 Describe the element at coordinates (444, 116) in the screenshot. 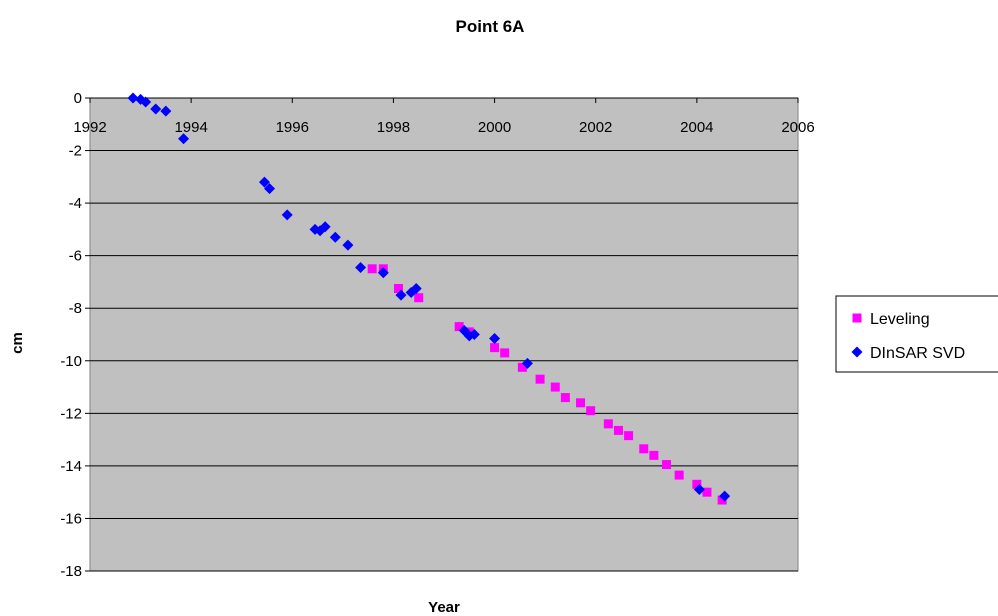

I see `x-axis-ticks: 1992 1994 1996 1998 2000 2002 2004 2006` at that location.